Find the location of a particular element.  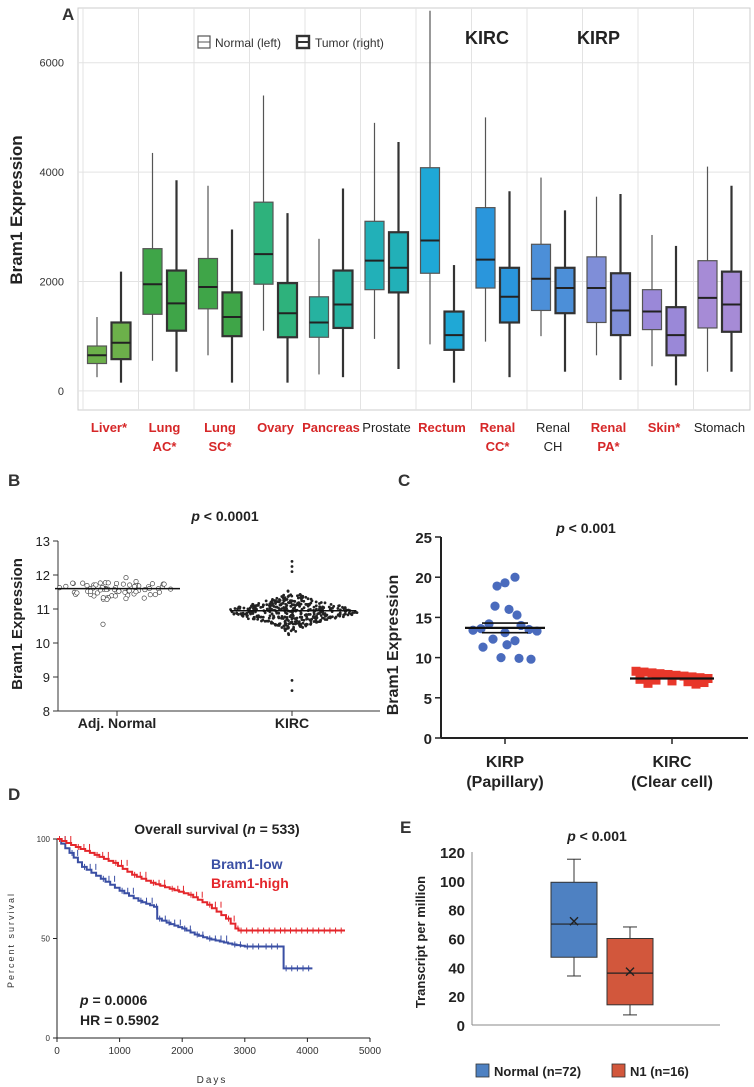

b-ytick-label: 10 is located at coordinates (43, 643).